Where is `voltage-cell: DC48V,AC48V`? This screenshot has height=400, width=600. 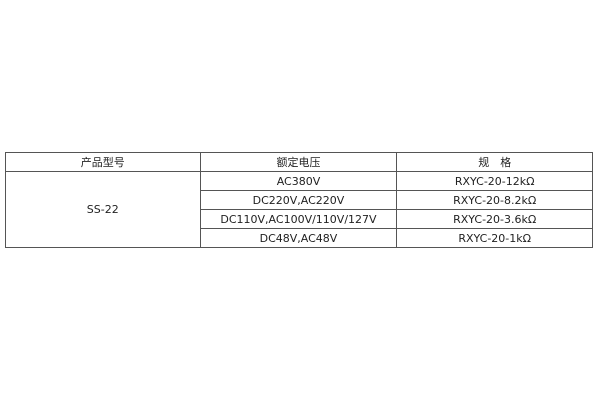 voltage-cell: DC48V,AC48V is located at coordinates (298, 238).